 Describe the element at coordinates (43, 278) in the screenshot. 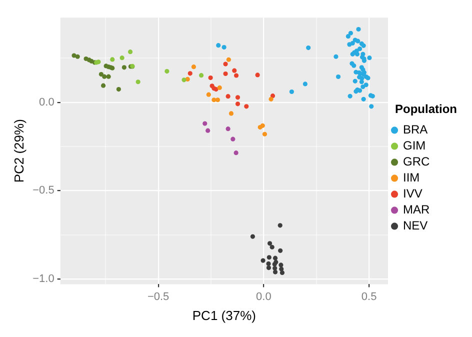

I see `y-tick-label: −1.0` at that location.